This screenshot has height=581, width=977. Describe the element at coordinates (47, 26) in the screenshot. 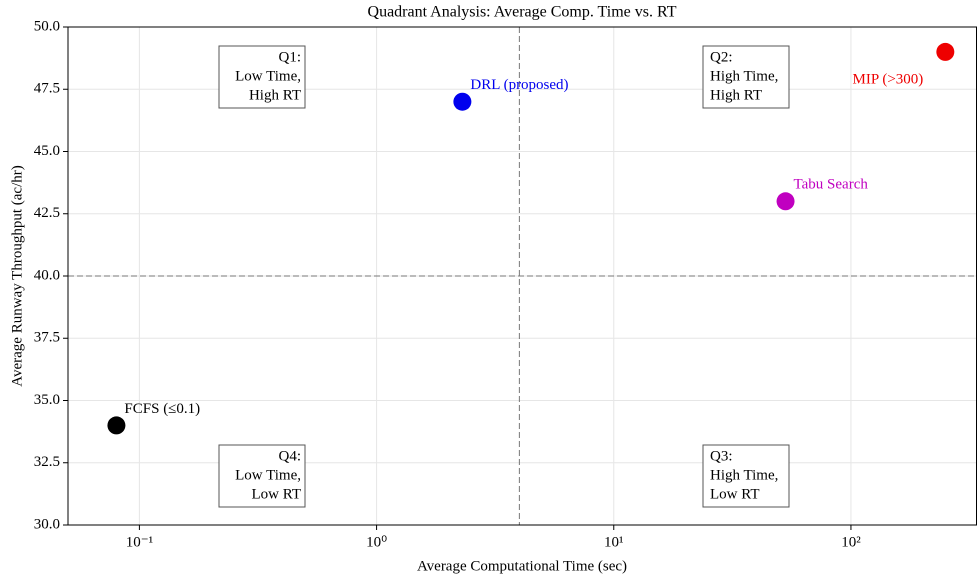

I see `y-tick-label: 50.0` at that location.